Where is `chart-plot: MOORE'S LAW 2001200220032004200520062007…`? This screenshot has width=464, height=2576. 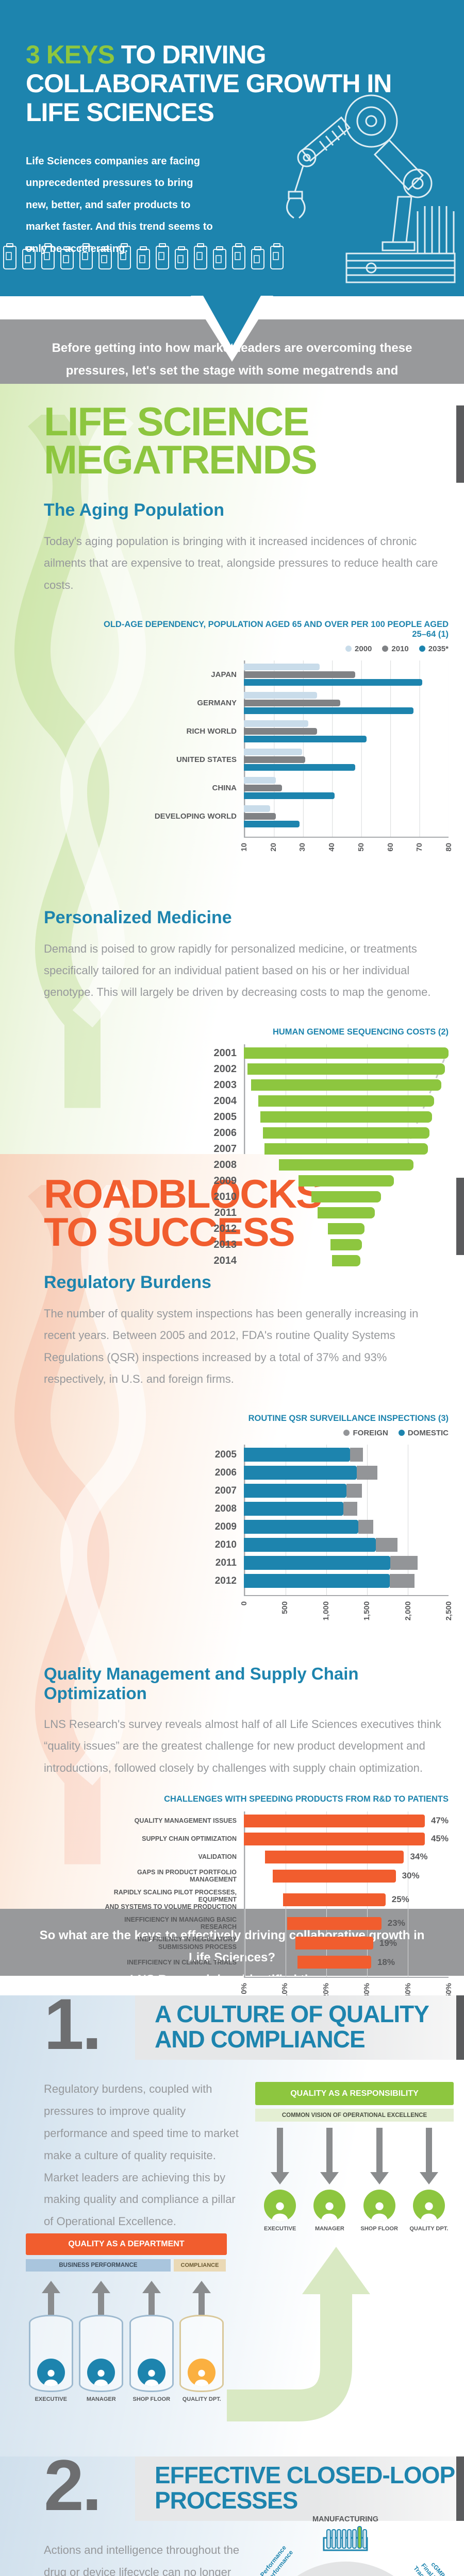 chart-plot: MOORE'S LAW 2001200220032004200520062007… is located at coordinates (276, 1159).